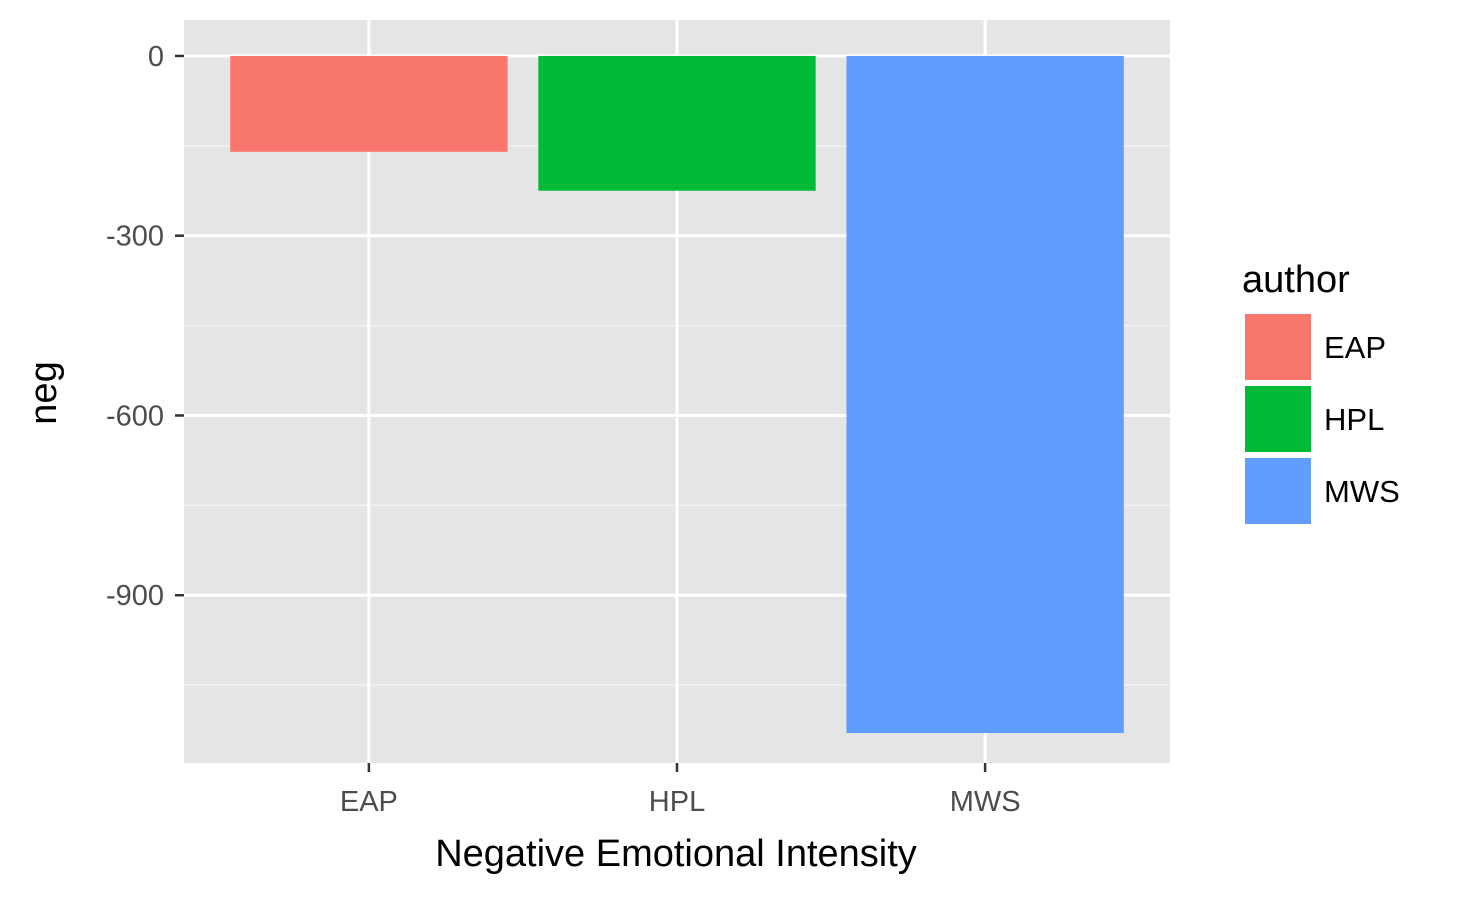 This screenshot has height=901, width=1459. Describe the element at coordinates (44, 392) in the screenshot. I see `y-axis-title: neg` at that location.